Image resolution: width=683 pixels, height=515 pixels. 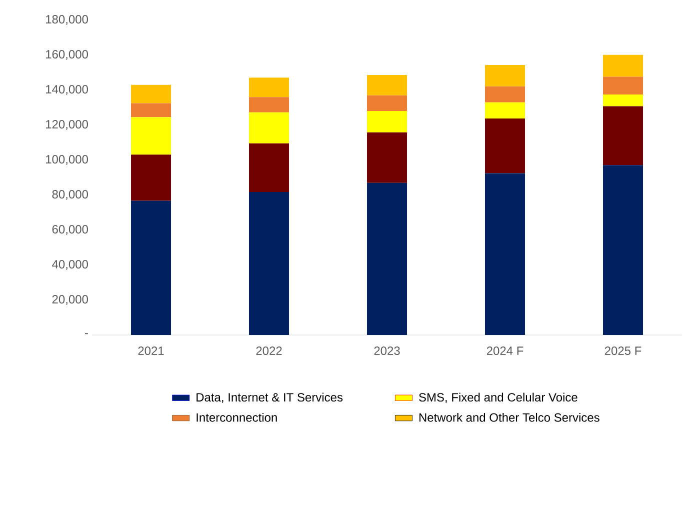 What do you see at coordinates (269, 397) in the screenshot?
I see `legend-label: Data, Internet & IT Services` at bounding box center [269, 397].